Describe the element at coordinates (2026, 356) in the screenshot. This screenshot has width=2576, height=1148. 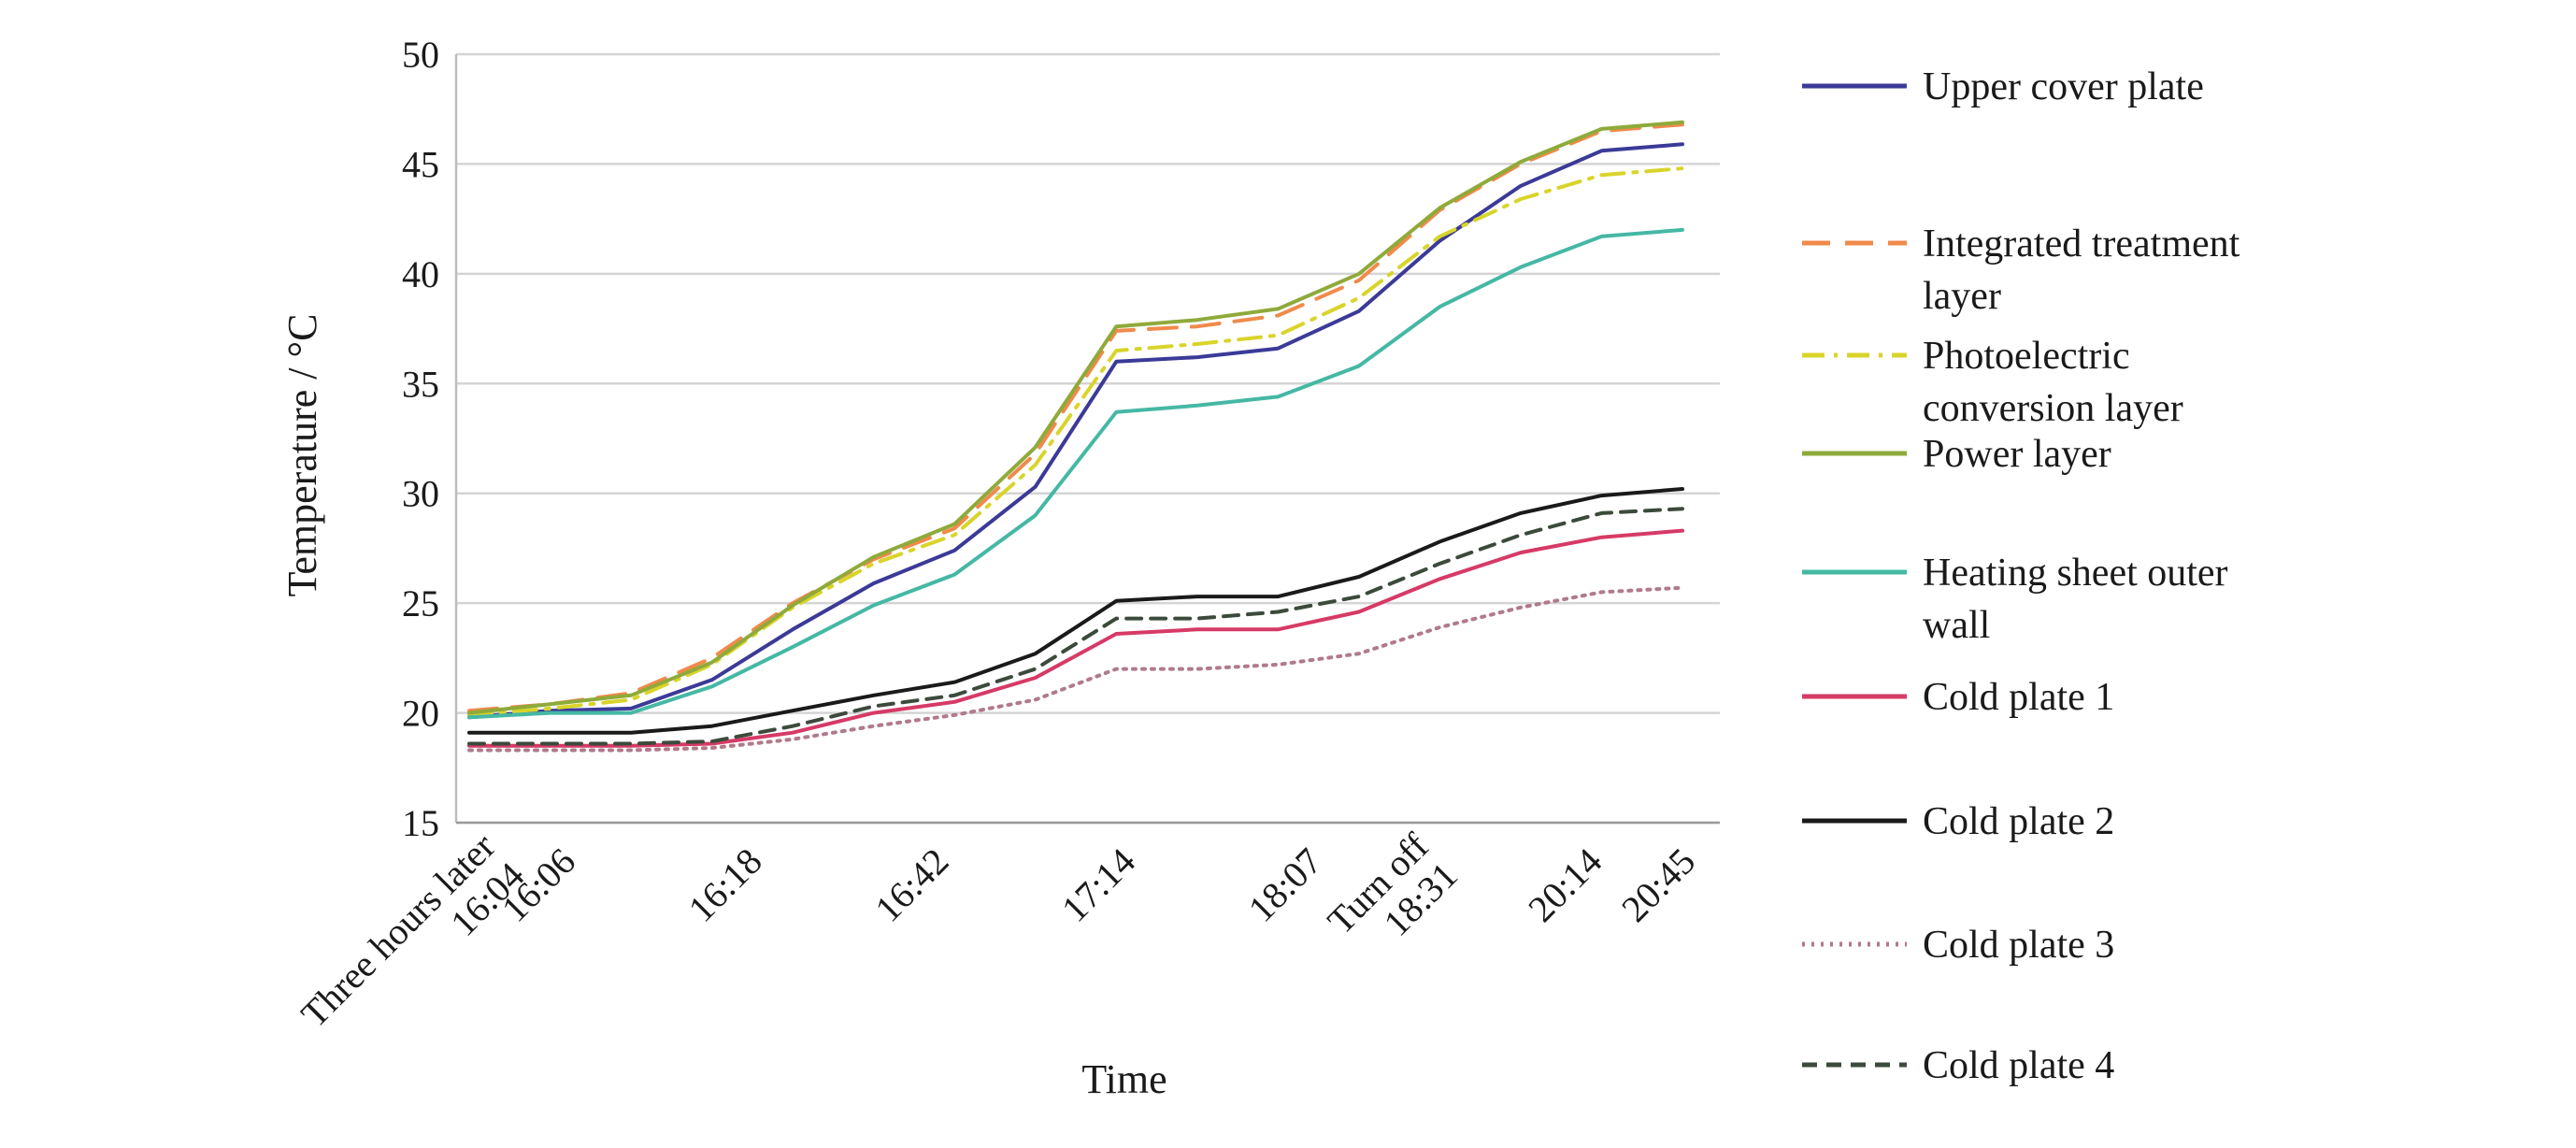
I see `legend-label: Photoelectric` at that location.